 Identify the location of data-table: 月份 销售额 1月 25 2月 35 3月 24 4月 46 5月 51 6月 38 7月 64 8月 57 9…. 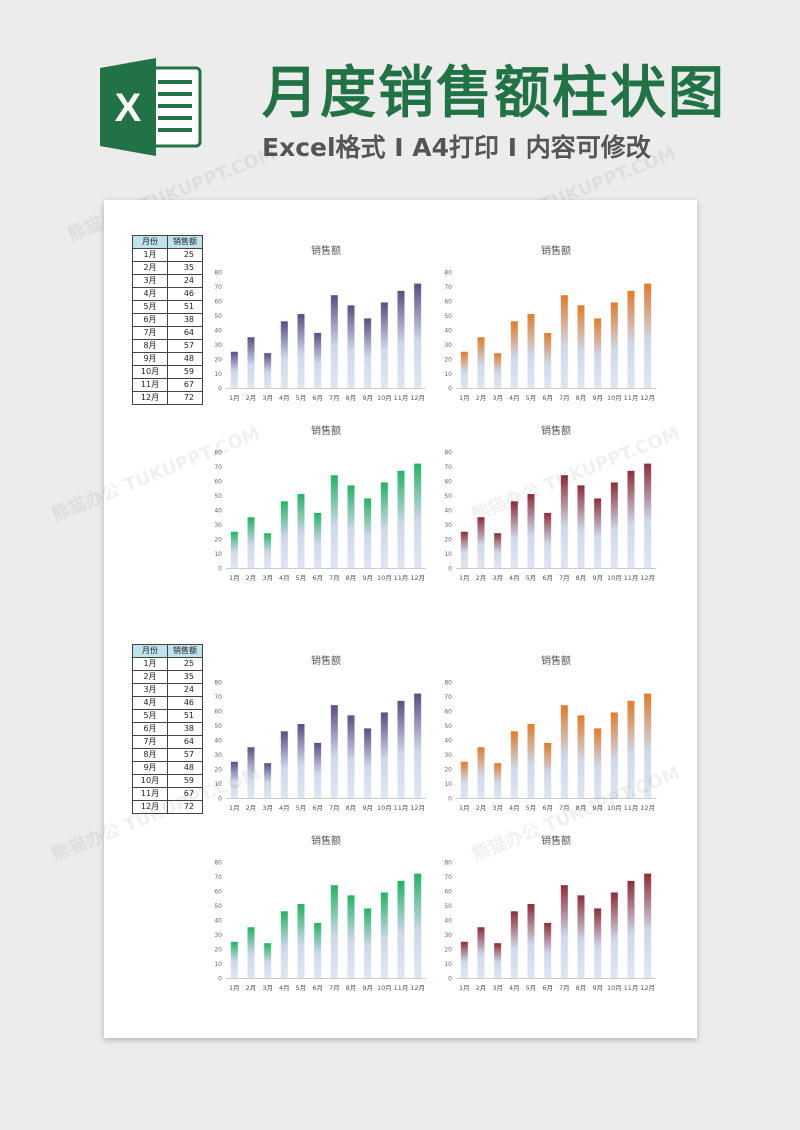
(167, 729).